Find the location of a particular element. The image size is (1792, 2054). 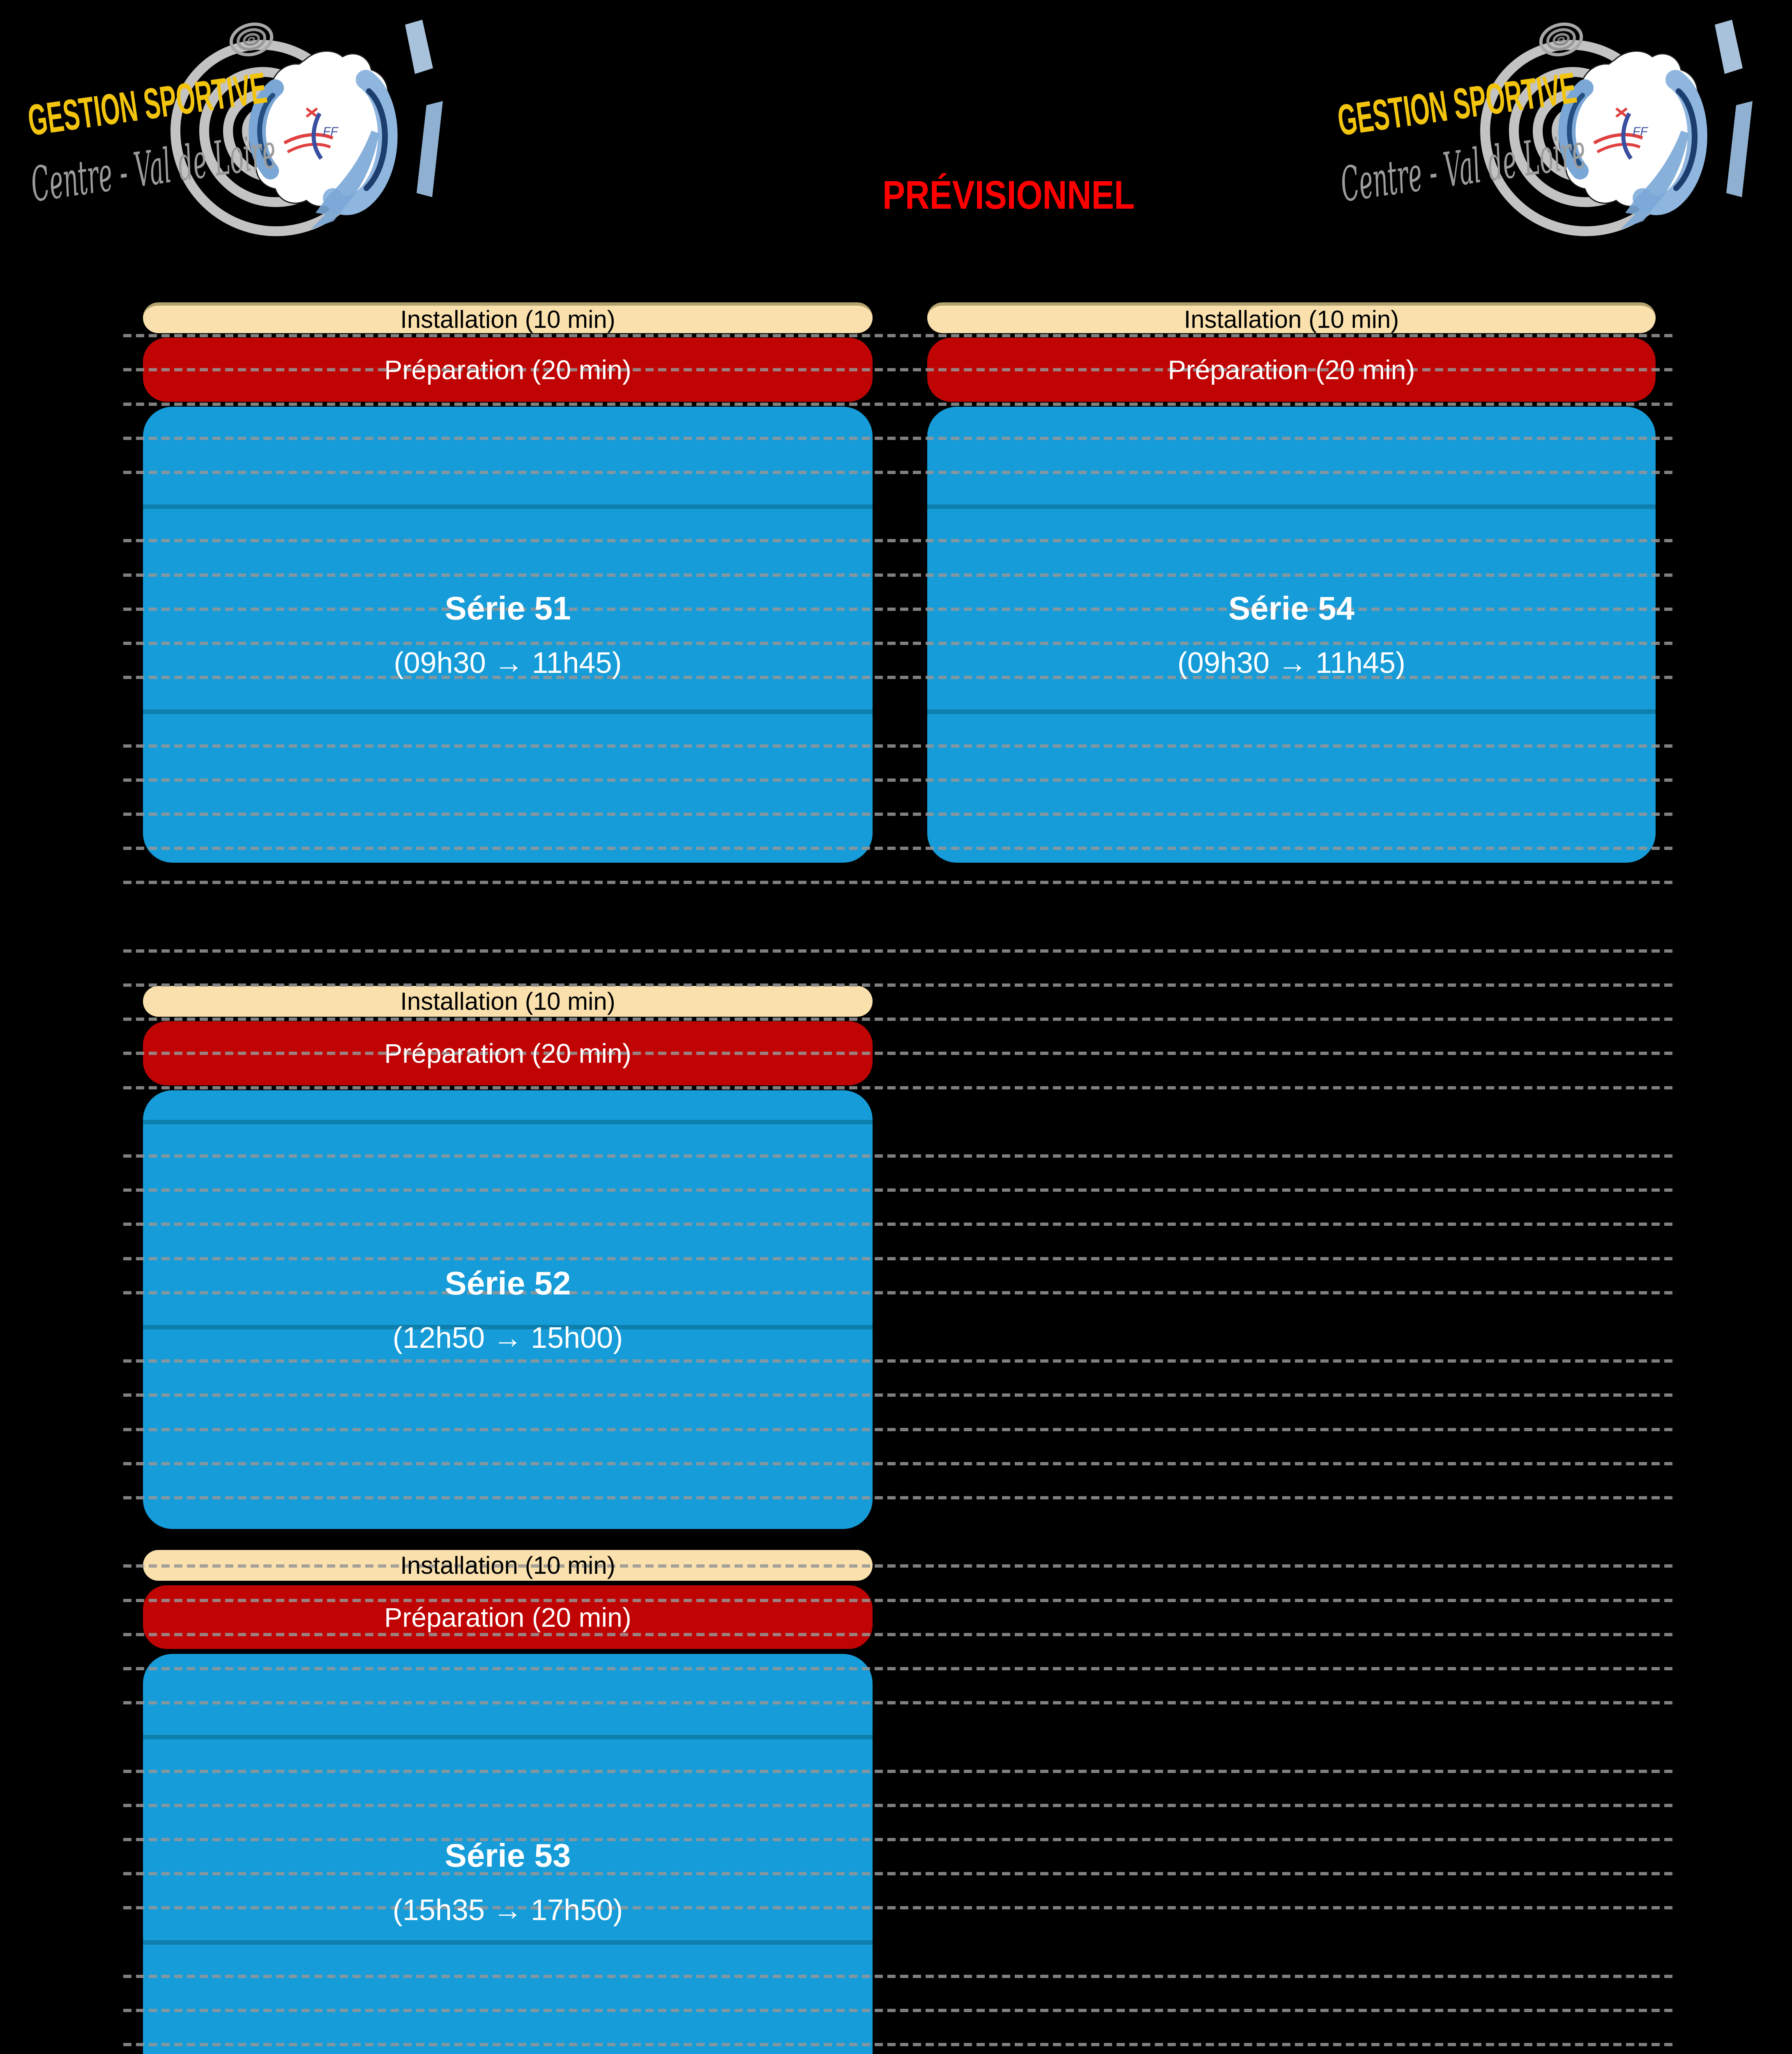

serie-name: Série 53 is located at coordinates (508, 1856).